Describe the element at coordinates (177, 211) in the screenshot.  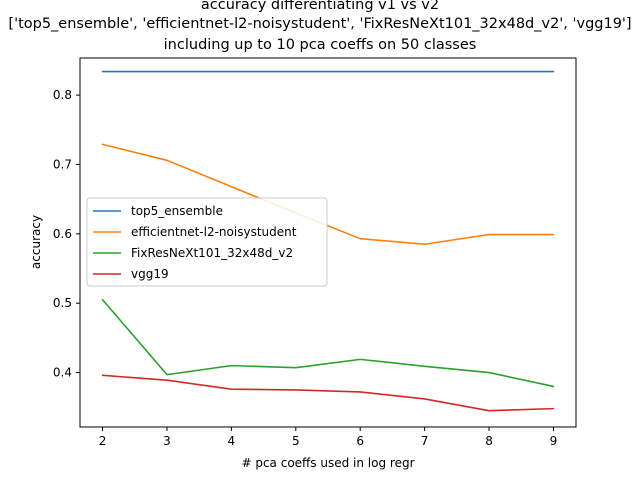
I see `legend-label-top5-ensemble: top5_ensemble` at that location.